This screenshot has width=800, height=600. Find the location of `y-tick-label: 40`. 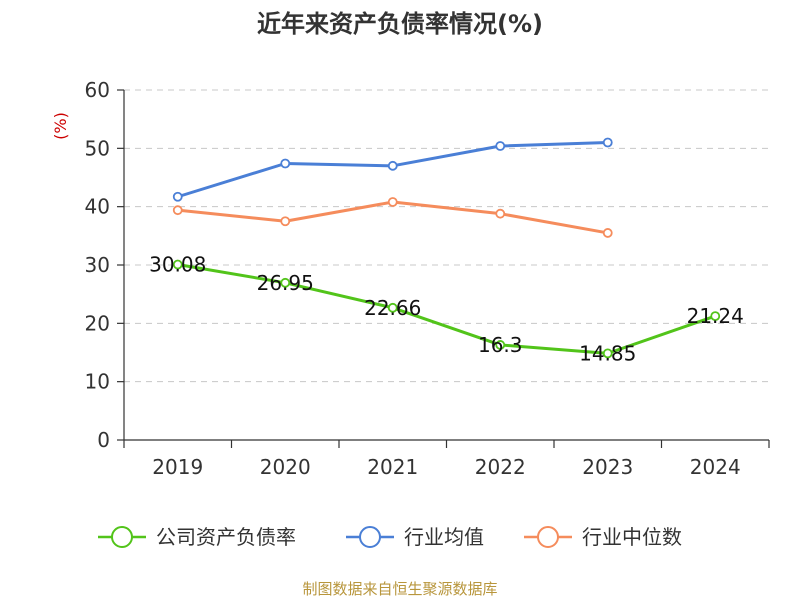

y-tick-label: 40 is located at coordinates (97, 207).